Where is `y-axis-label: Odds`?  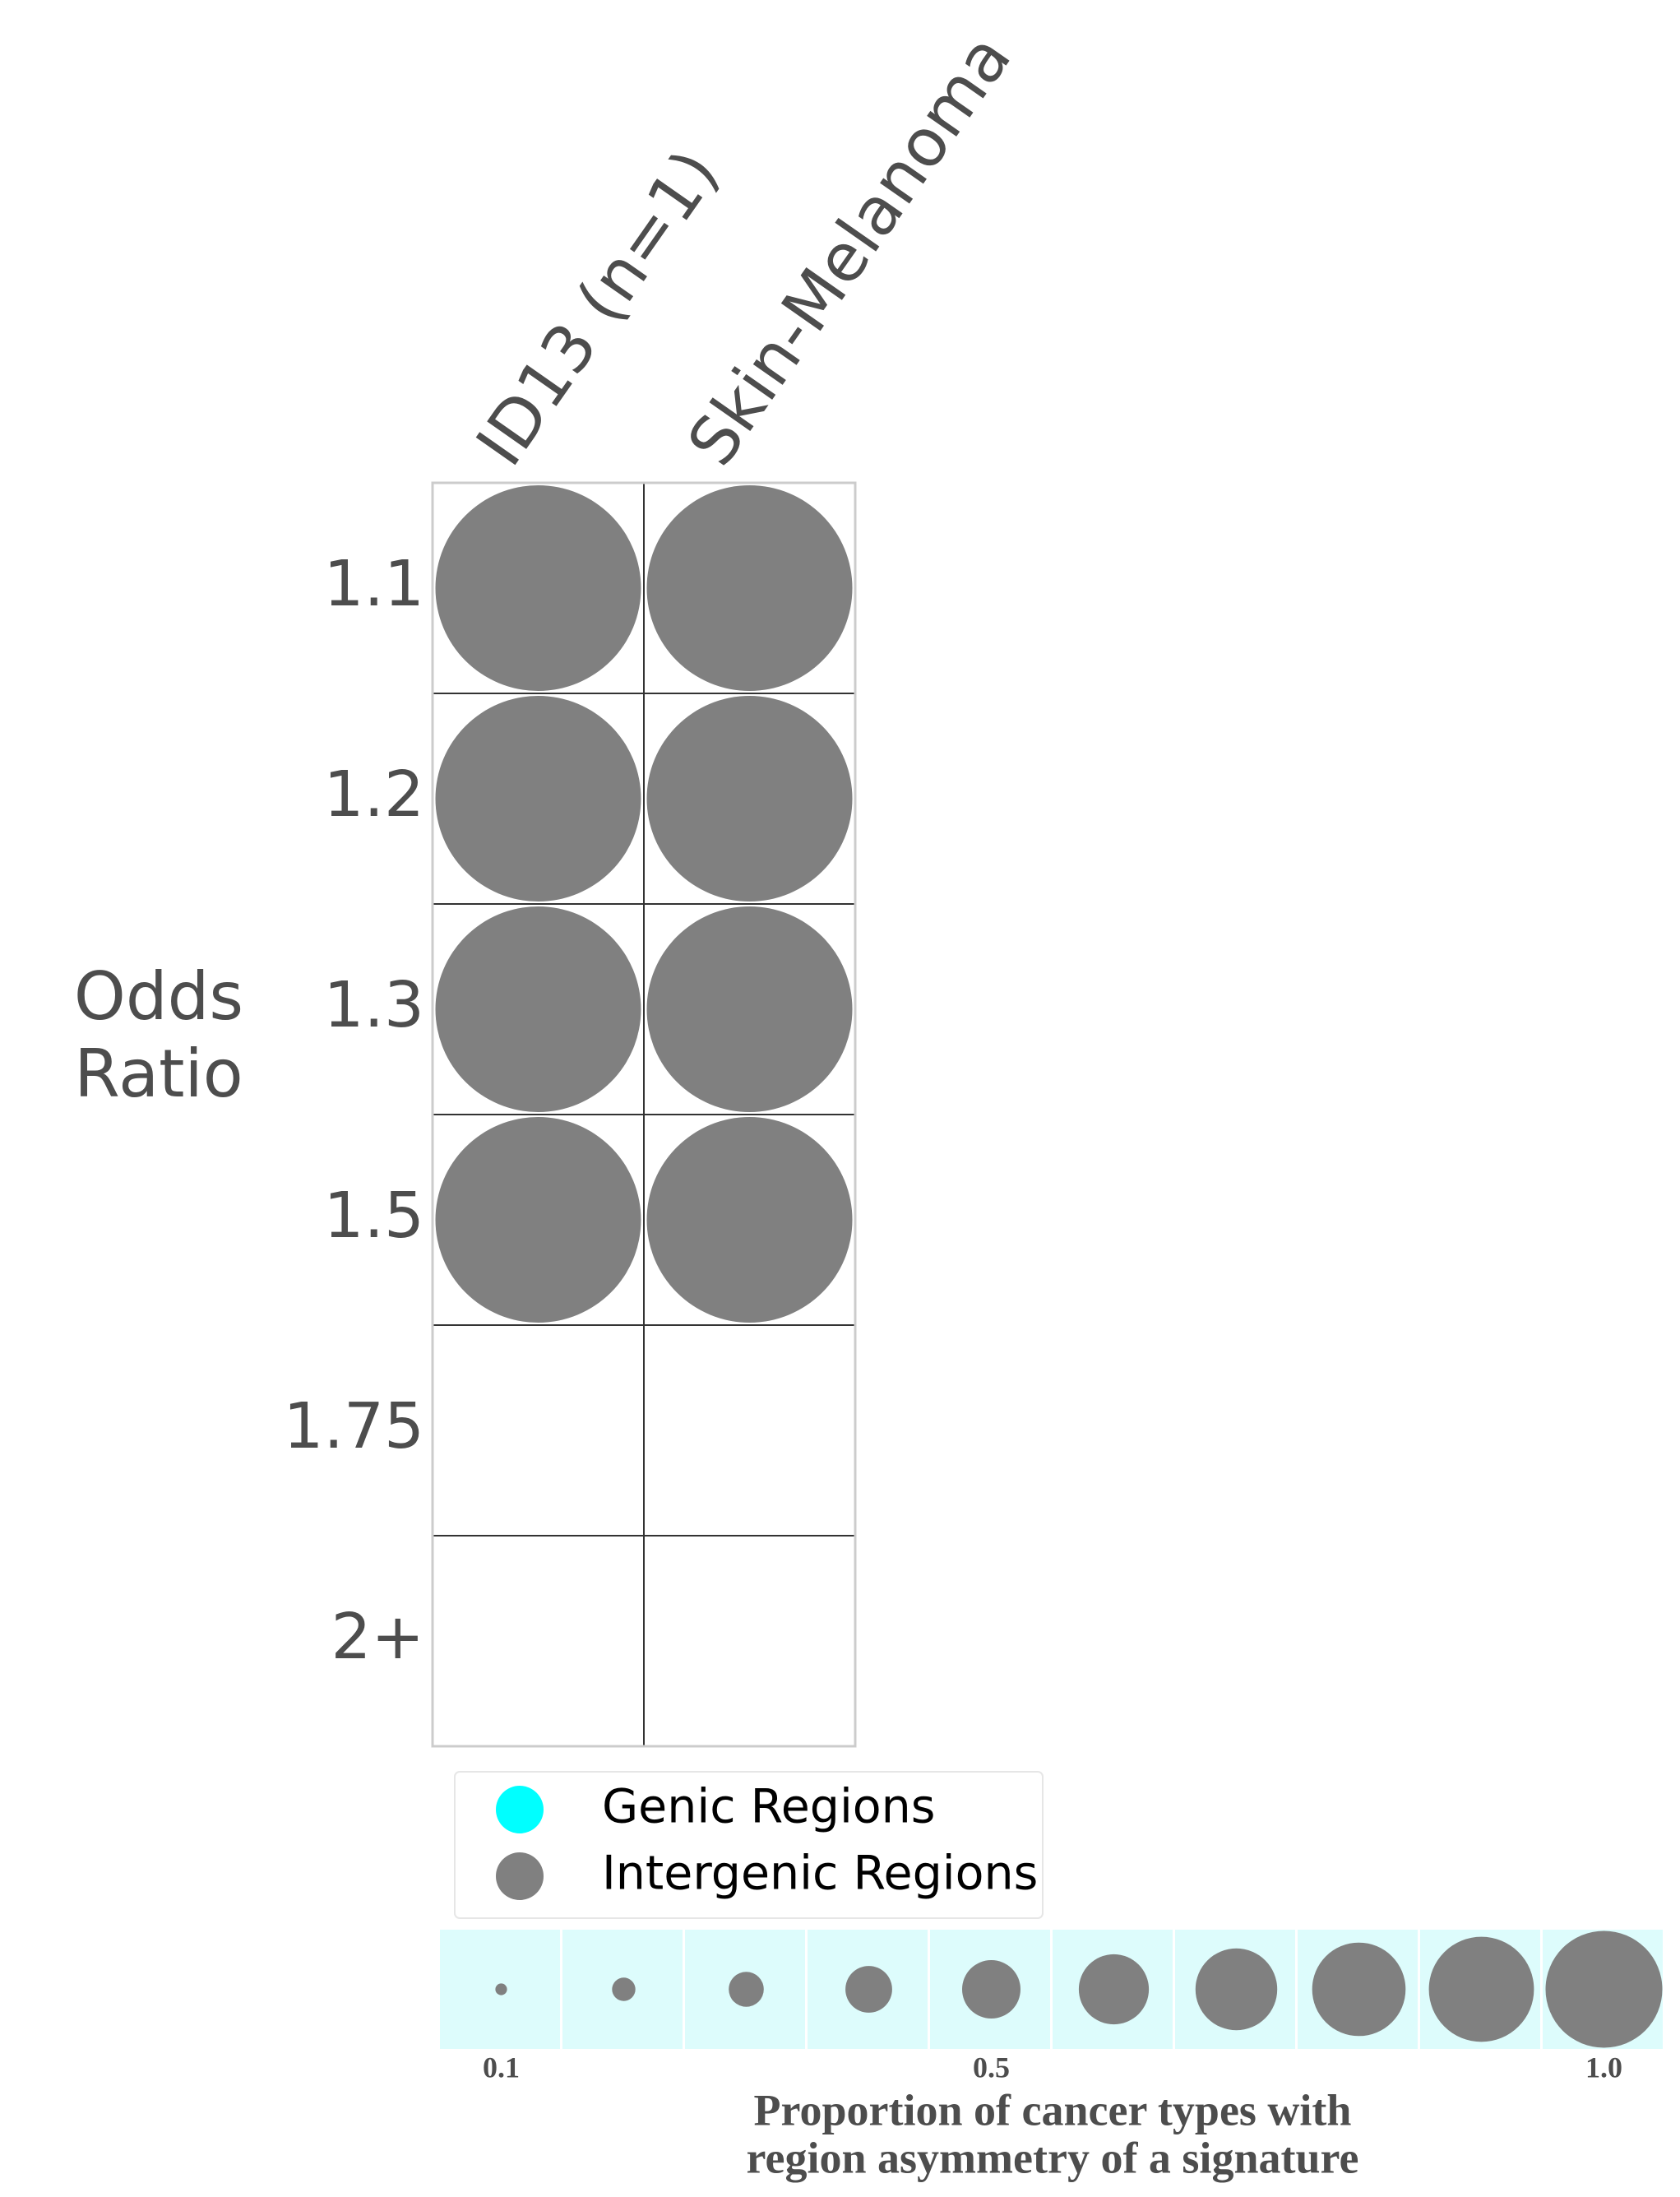
y-axis-label: Odds is located at coordinates (158, 997).